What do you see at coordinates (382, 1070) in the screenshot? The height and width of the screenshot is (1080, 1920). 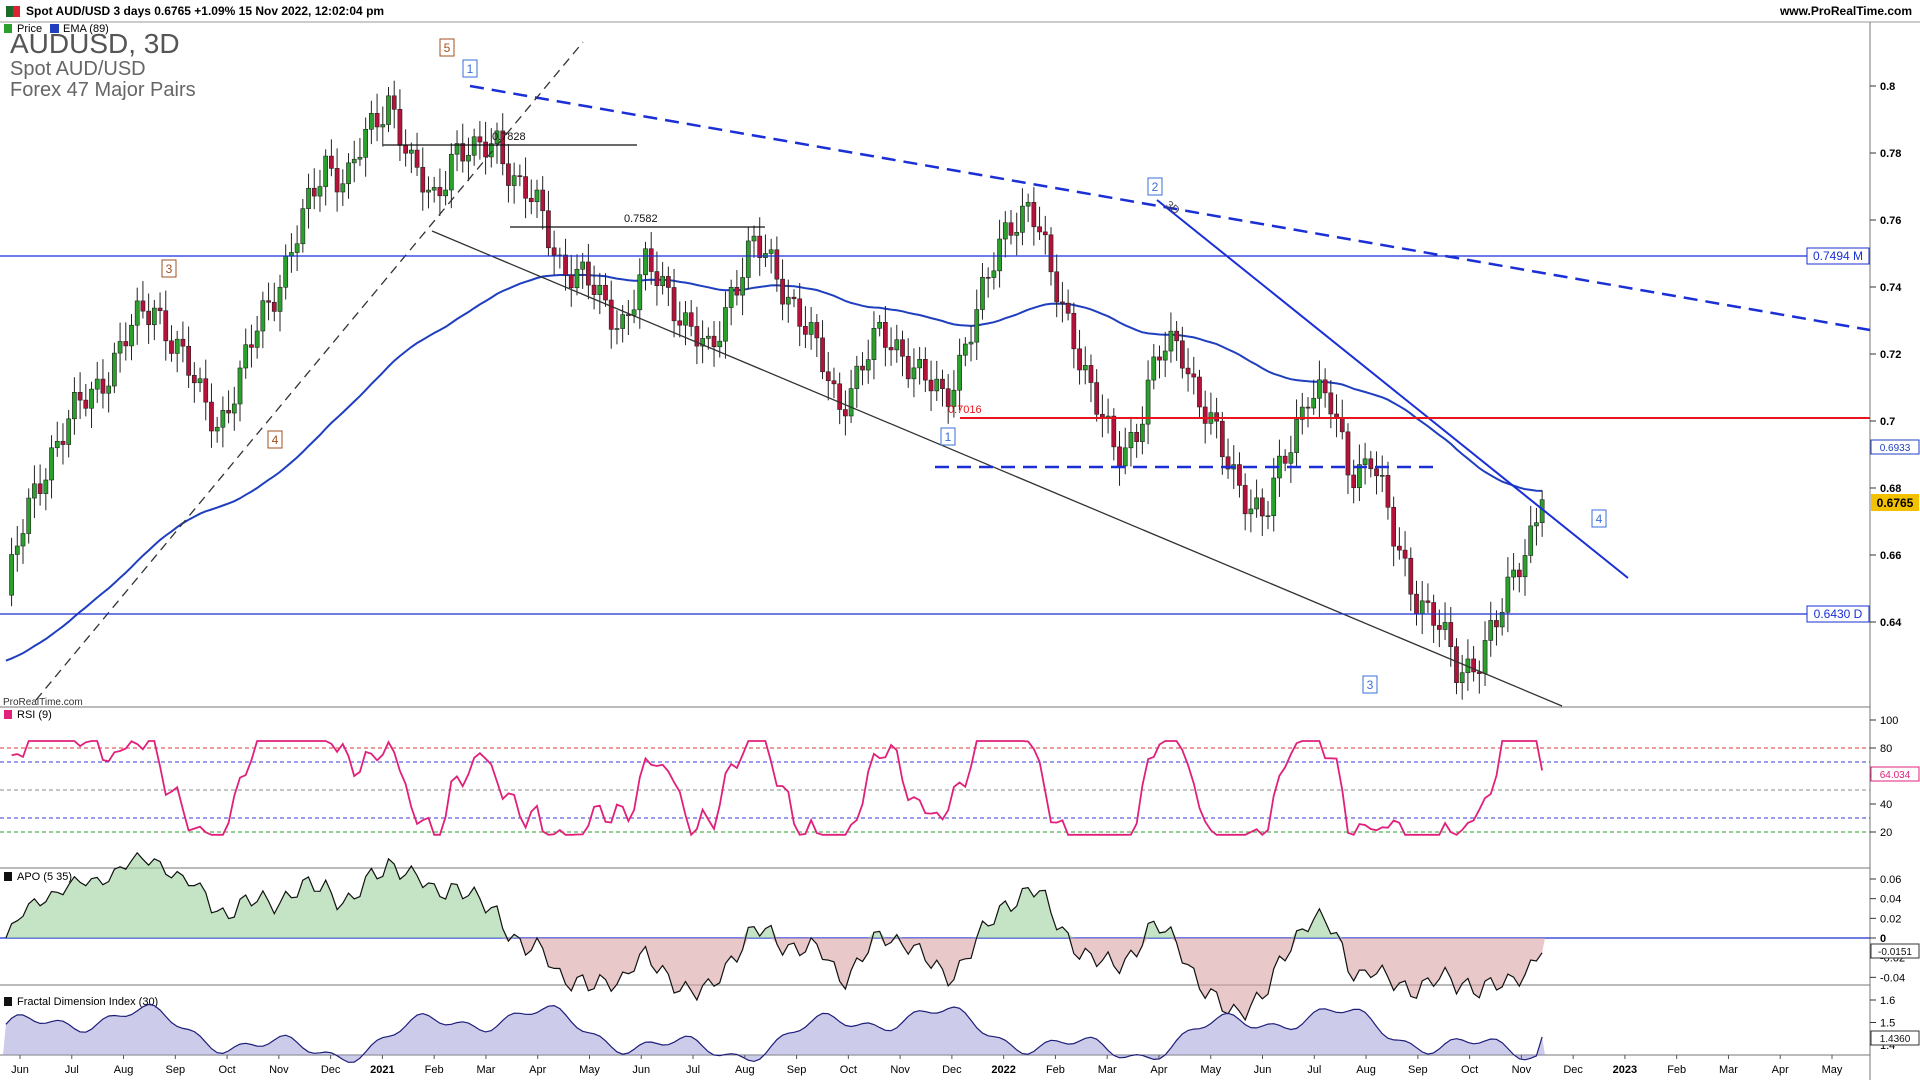 I see `time-tick-label: 2021` at bounding box center [382, 1070].